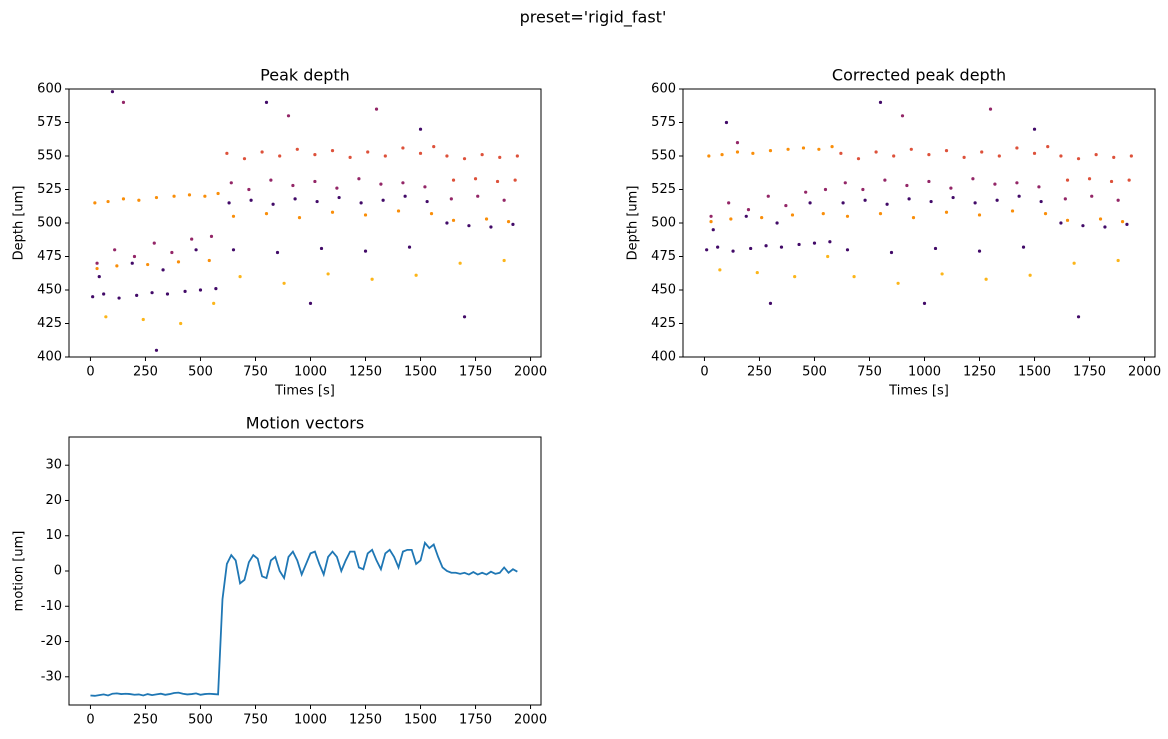 Image resolution: width=1168 pixels, height=739 pixels. Describe the element at coordinates (90, 720) in the screenshot. I see `x-tick-label: 0` at that location.